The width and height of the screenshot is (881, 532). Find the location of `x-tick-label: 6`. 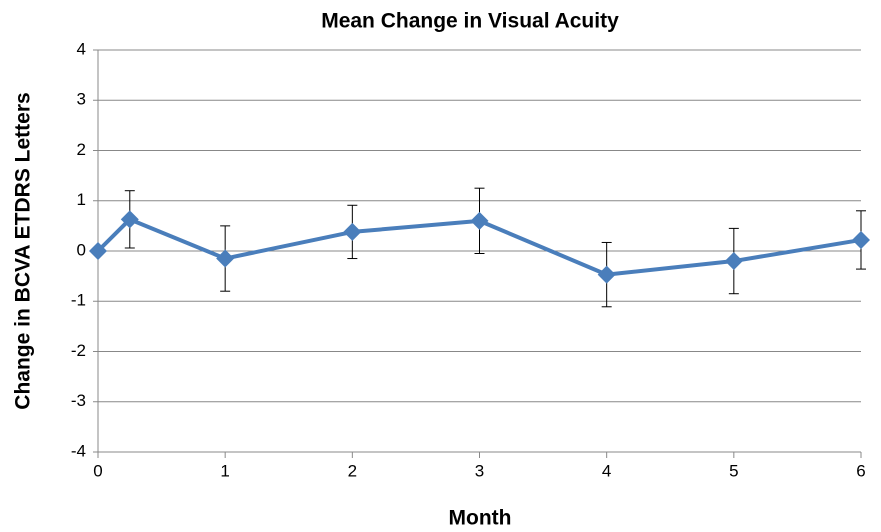

x-tick-label: 6 is located at coordinates (860, 470).